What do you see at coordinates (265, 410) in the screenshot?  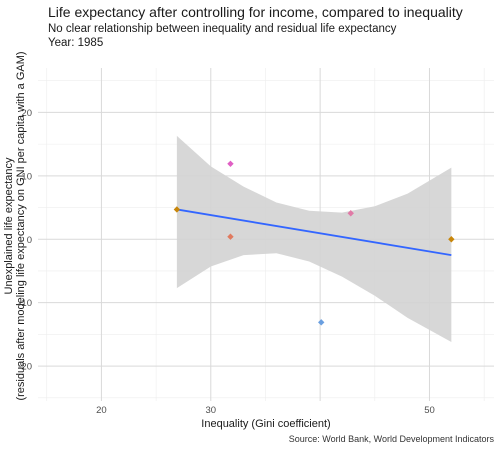 I see `x-tick-labels: 20 30 50` at bounding box center [265, 410].